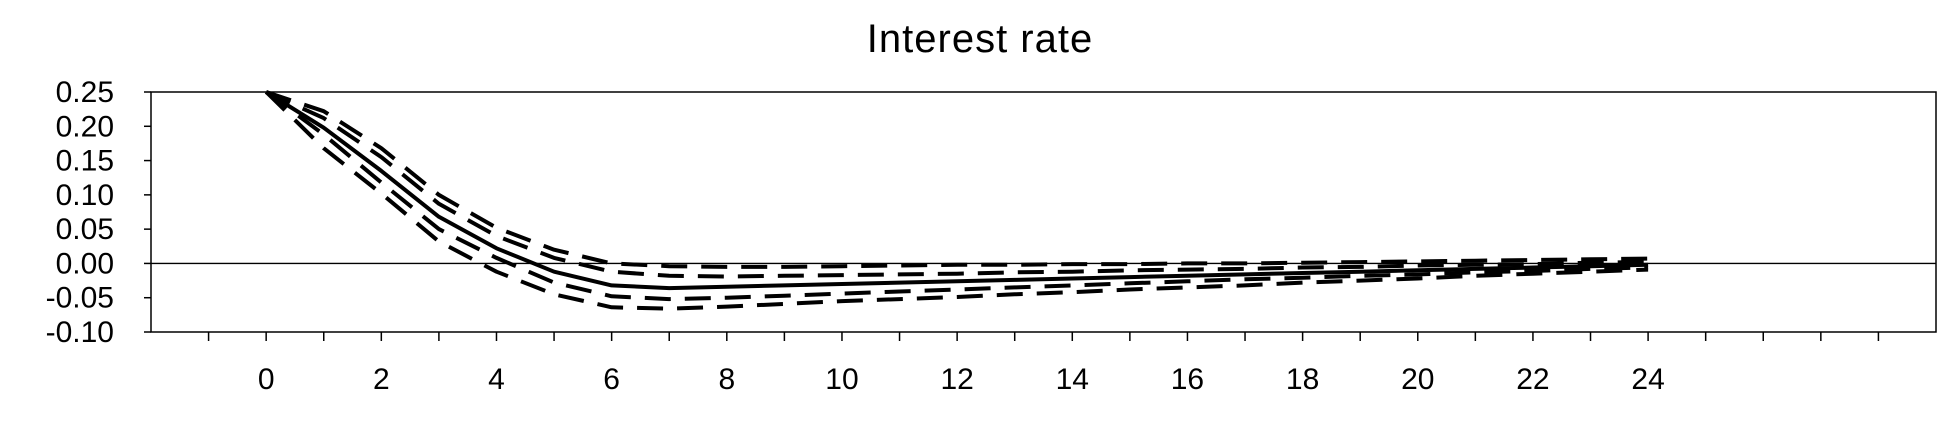 This screenshot has width=1951, height=432. What do you see at coordinates (841, 379) in the screenshot?
I see `x-tick-label: 10` at bounding box center [841, 379].